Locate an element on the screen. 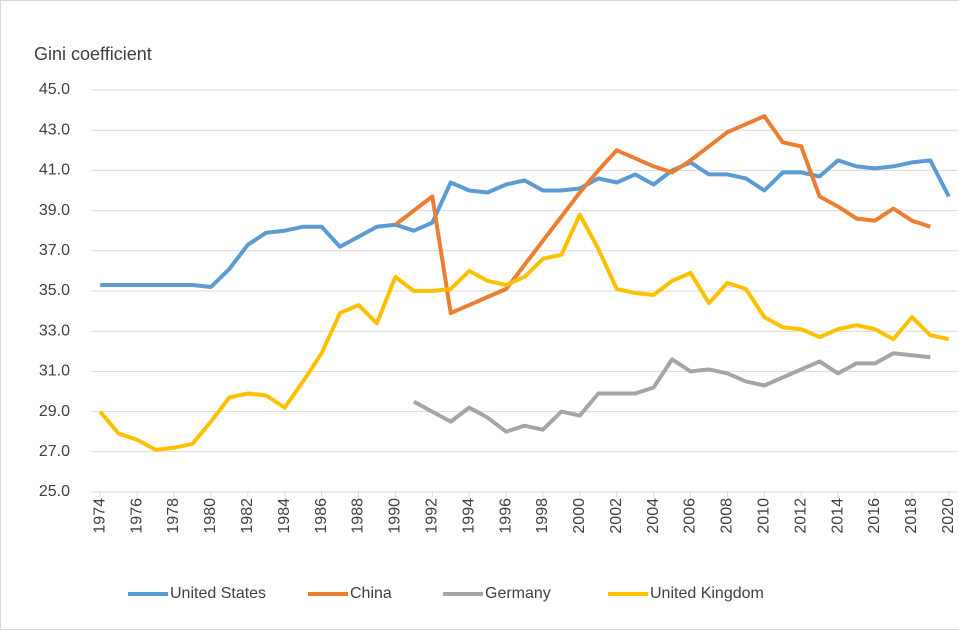 The image size is (959, 631). x-tick-label: 1980 is located at coordinates (210, 516).